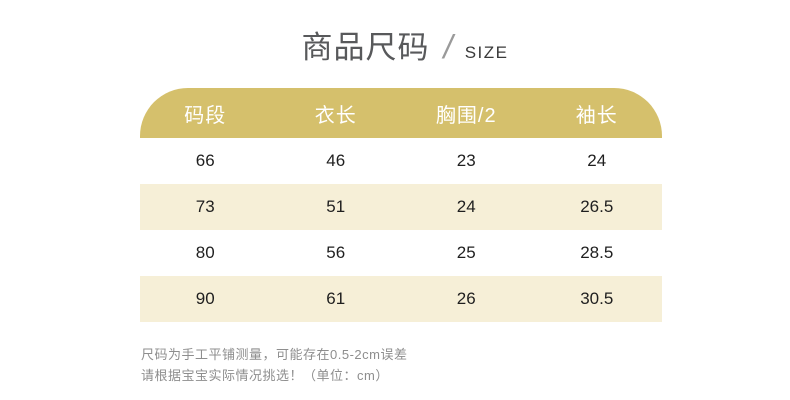  What do you see at coordinates (401, 161) in the screenshot?
I see `table-row: 66 46 23 24` at bounding box center [401, 161].